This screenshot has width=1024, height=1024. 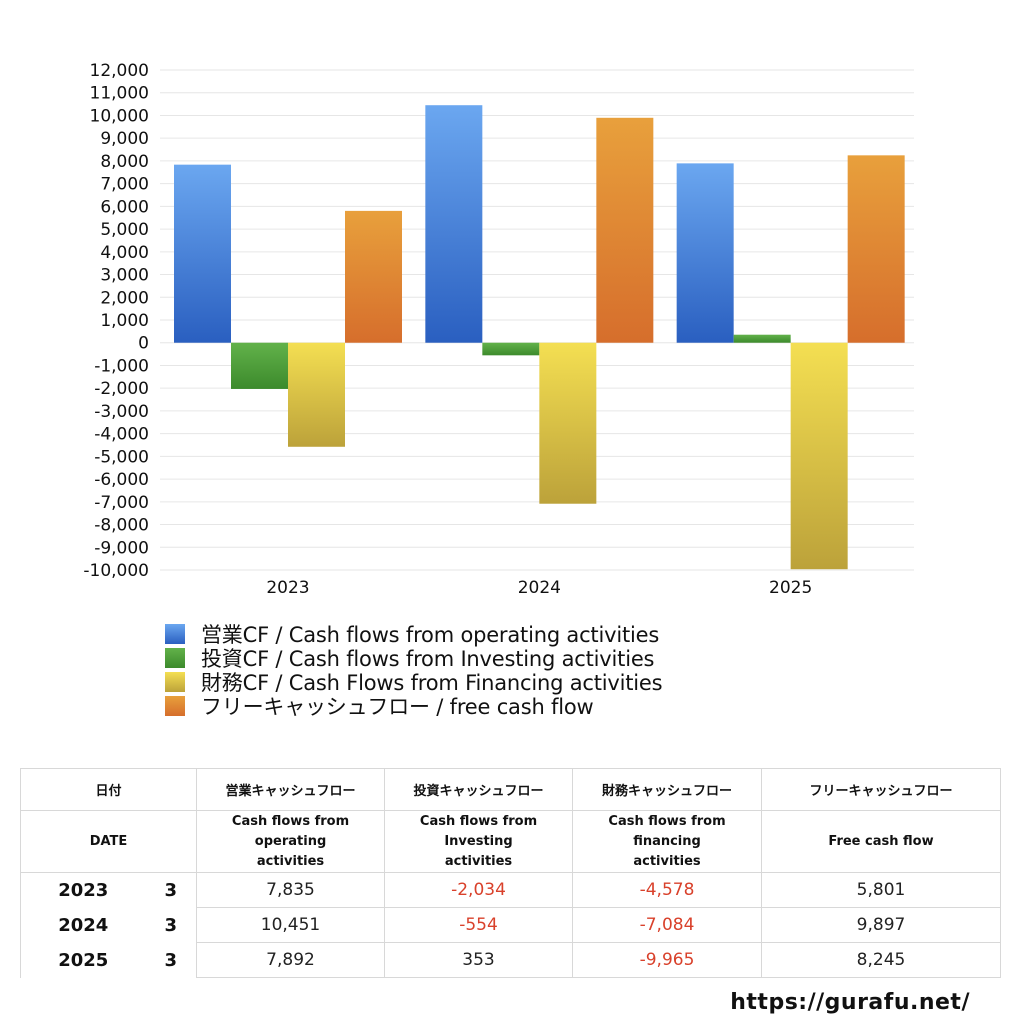 What do you see at coordinates (539, 588) in the screenshot?
I see `x-tick-label: 2024` at bounding box center [539, 588].